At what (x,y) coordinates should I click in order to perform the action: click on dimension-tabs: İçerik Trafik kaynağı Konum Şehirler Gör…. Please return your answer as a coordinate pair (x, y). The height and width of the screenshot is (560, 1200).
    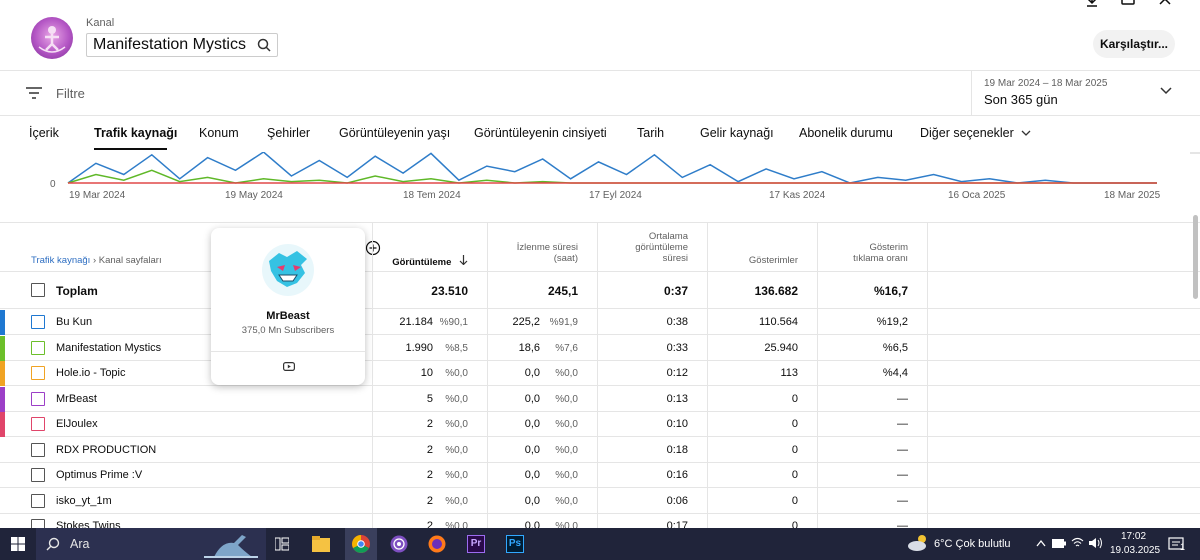
    Looking at the image, I should click on (600, 134).